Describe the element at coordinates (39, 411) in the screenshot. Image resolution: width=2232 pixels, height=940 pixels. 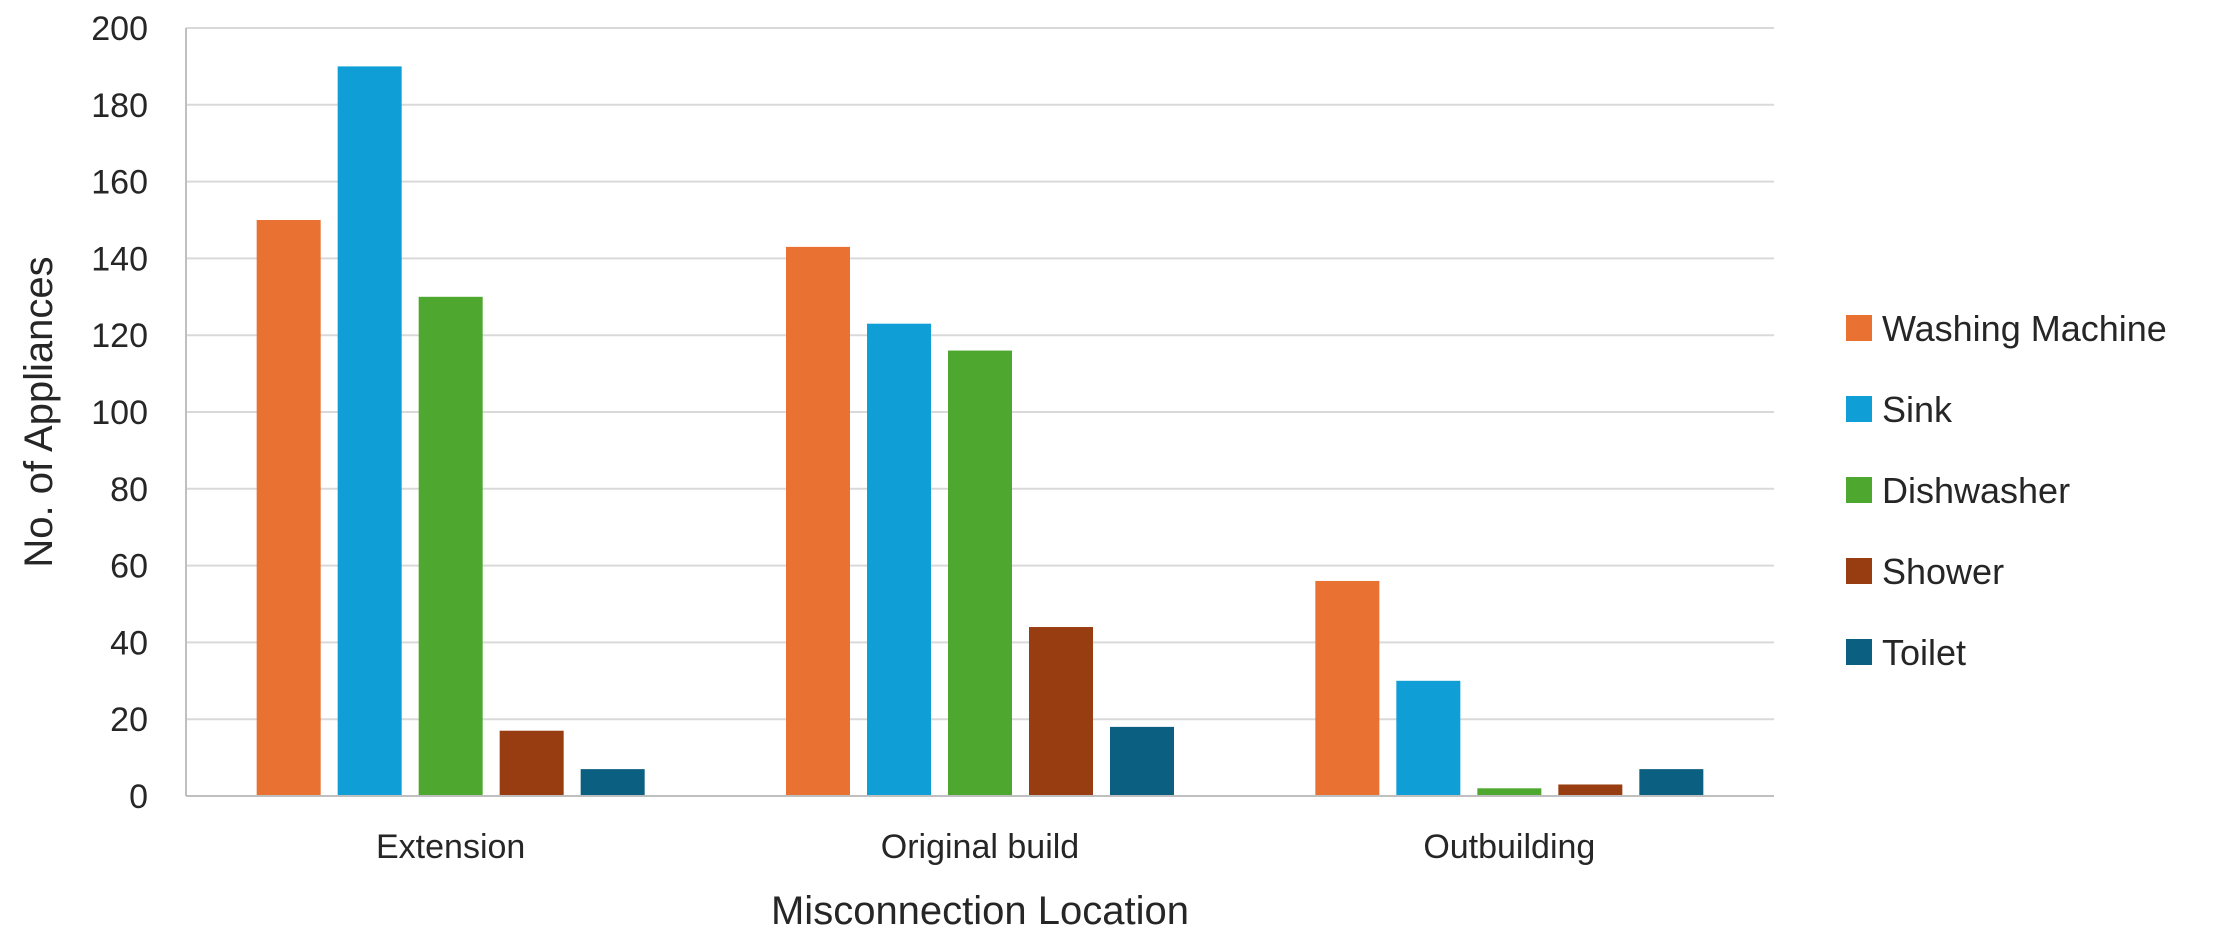
I see `y-axis-title: No. of Appliances` at that location.